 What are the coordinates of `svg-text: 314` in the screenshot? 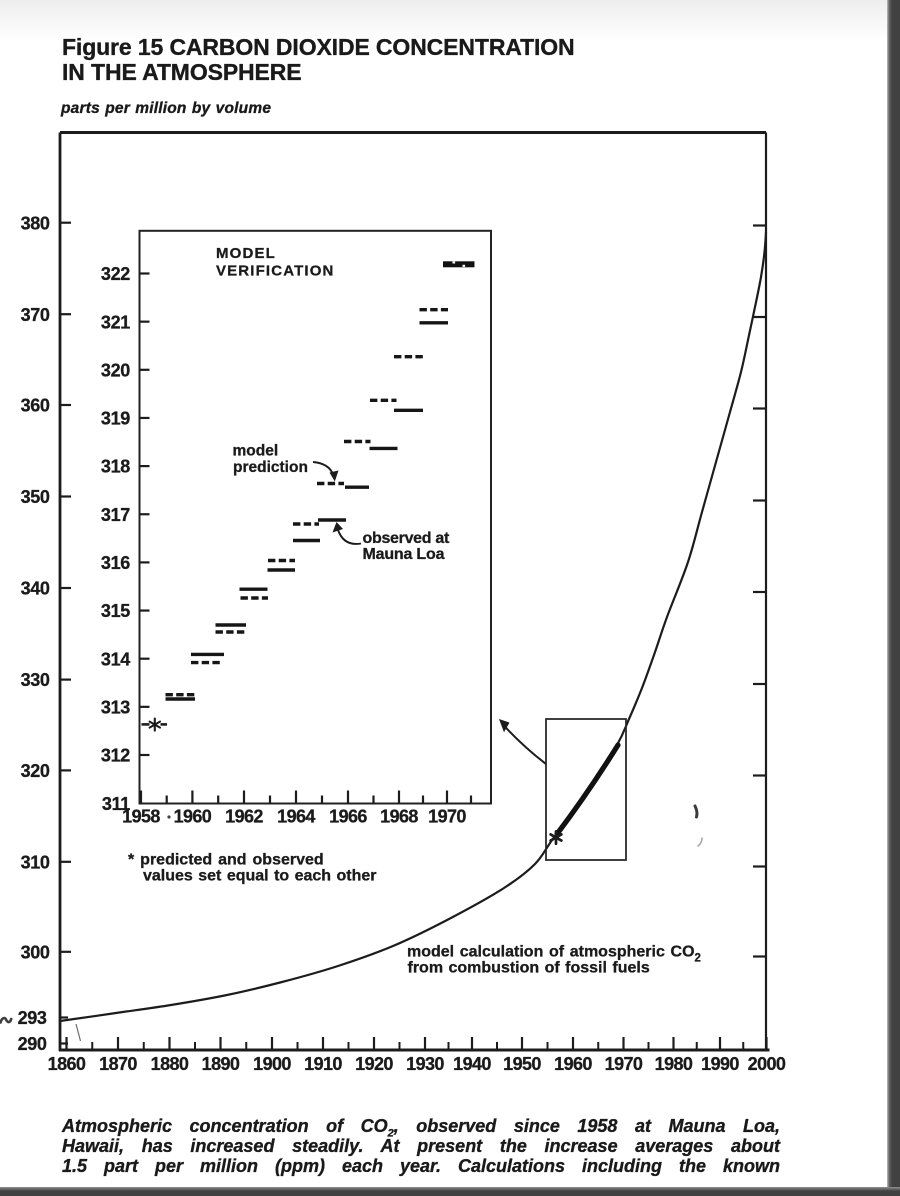 It's located at (115, 659).